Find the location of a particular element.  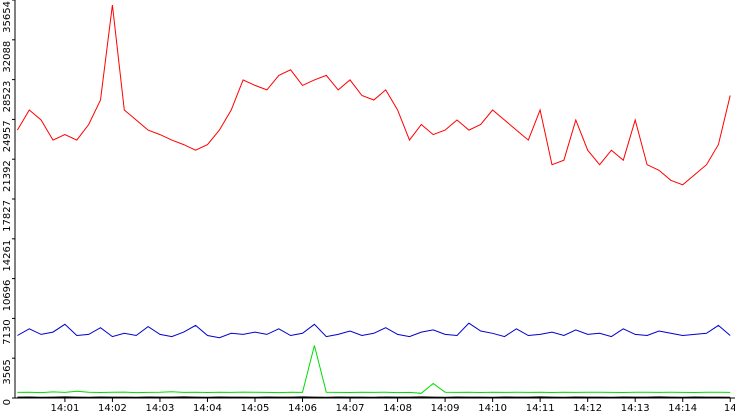

x-tick-label: 14:12 is located at coordinates (587, 408).